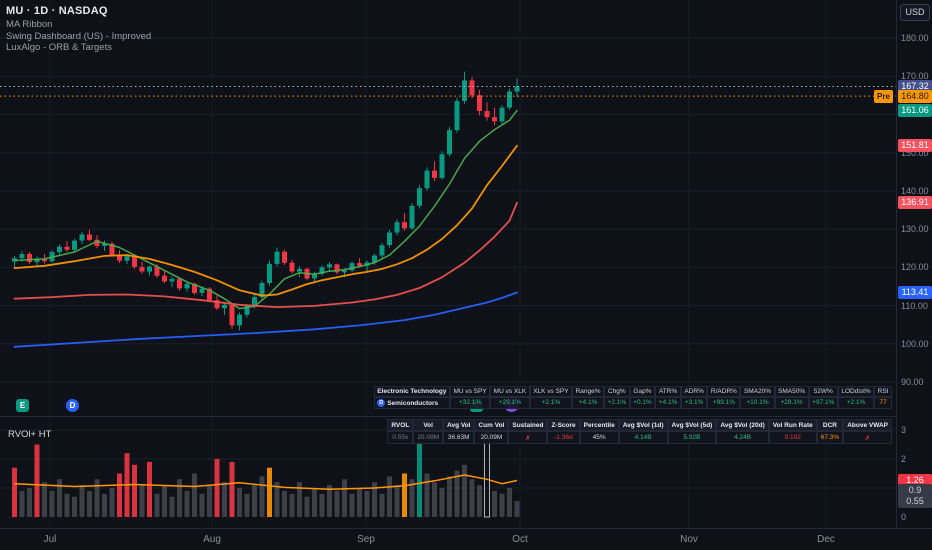  Describe the element at coordinates (915, 267) in the screenshot. I see `price-axis-label: 120.00` at that location.